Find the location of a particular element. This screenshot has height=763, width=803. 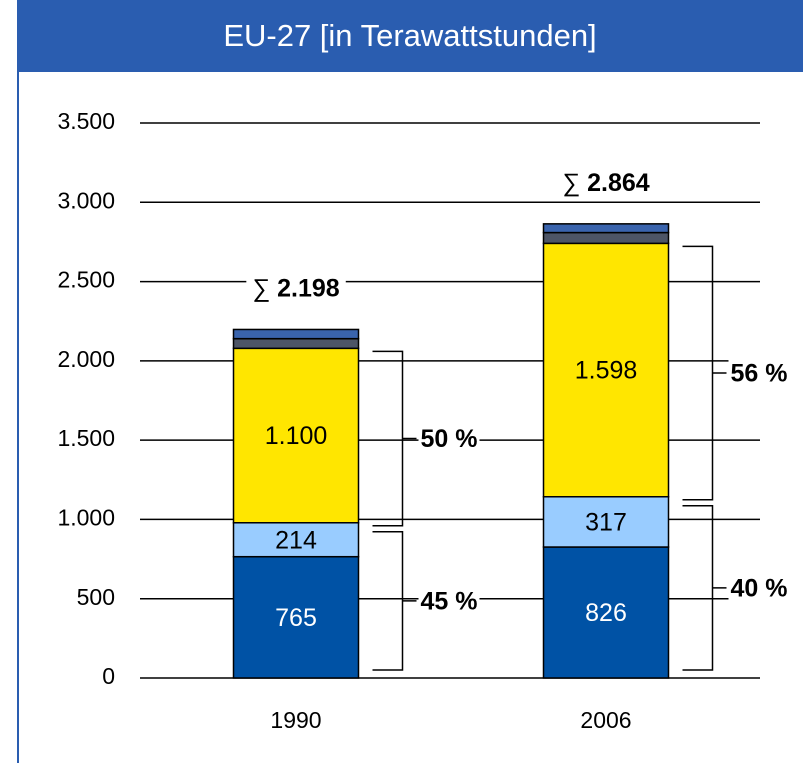

x-tick-label: 1990 is located at coordinates (295, 720).